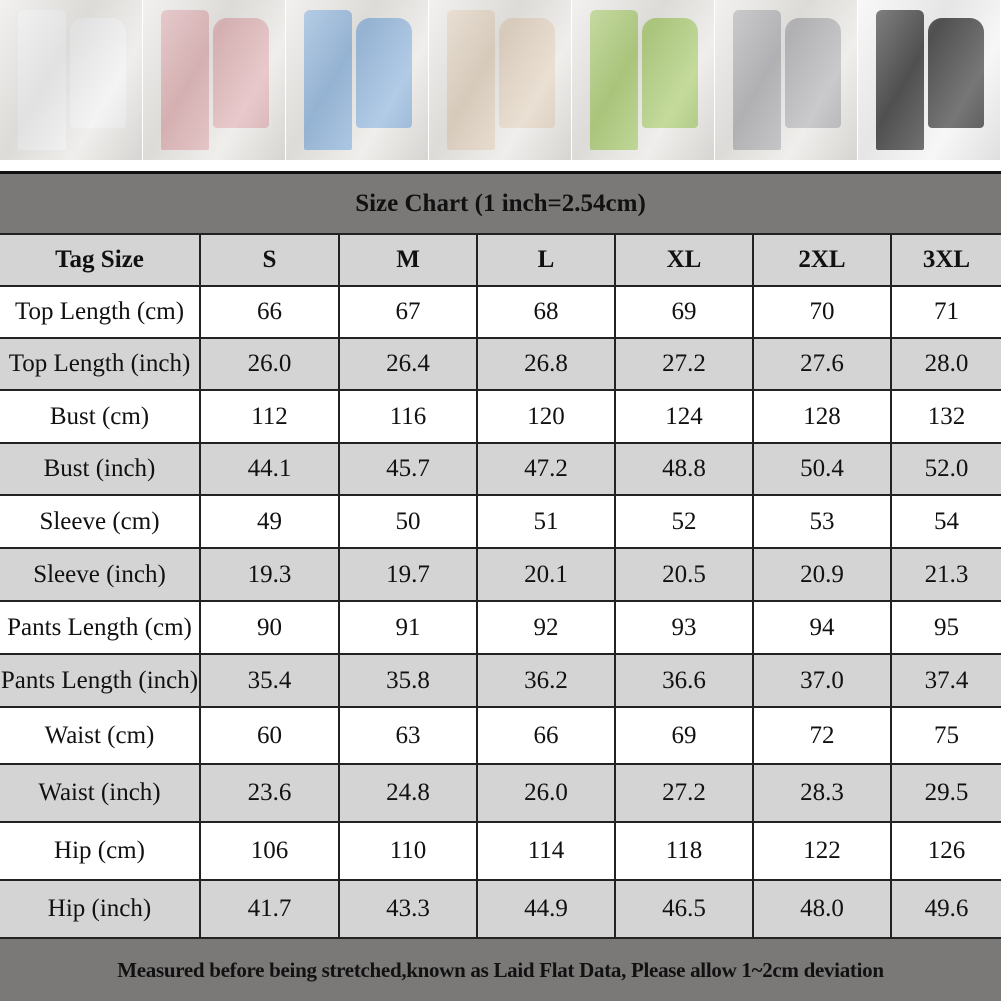 This screenshot has width=1001, height=1001. I want to click on product-photo-gray, so click(786, 80).